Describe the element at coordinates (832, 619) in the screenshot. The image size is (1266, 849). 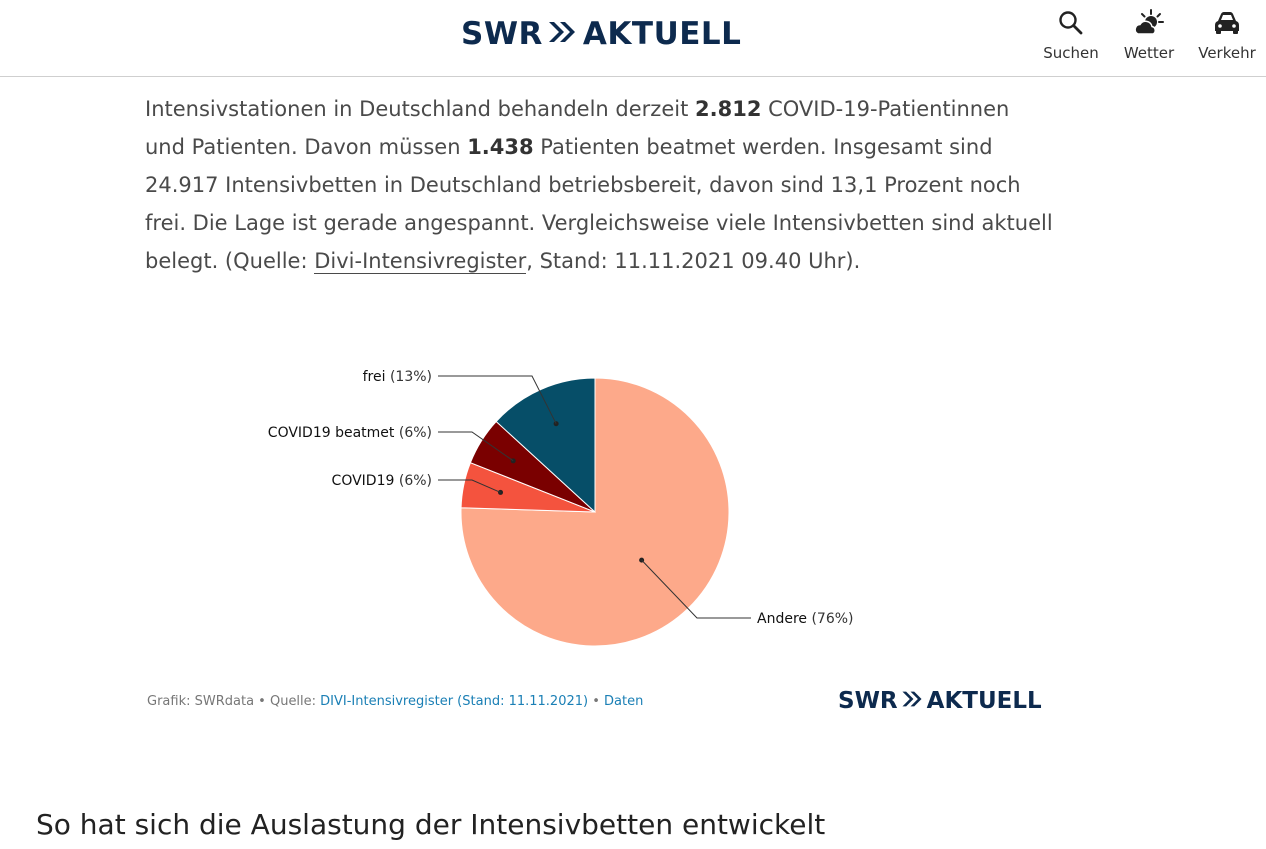
I see `pie-label-percent: (76%)` at that location.